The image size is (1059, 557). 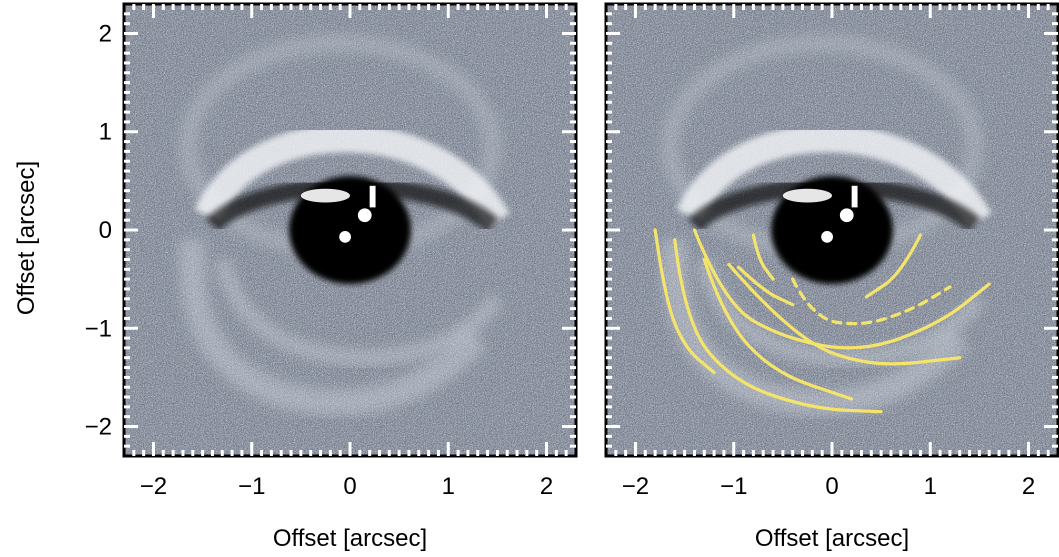 I want to click on y-tick-label: 1, so click(x=105, y=132).